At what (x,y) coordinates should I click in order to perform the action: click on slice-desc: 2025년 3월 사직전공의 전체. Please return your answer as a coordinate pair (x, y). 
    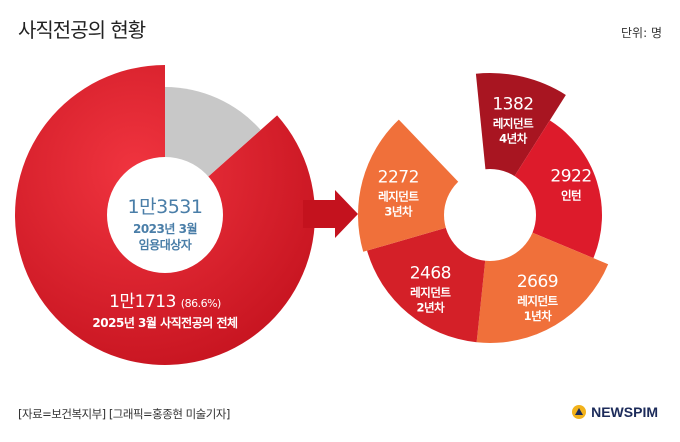
    Looking at the image, I should click on (165, 322).